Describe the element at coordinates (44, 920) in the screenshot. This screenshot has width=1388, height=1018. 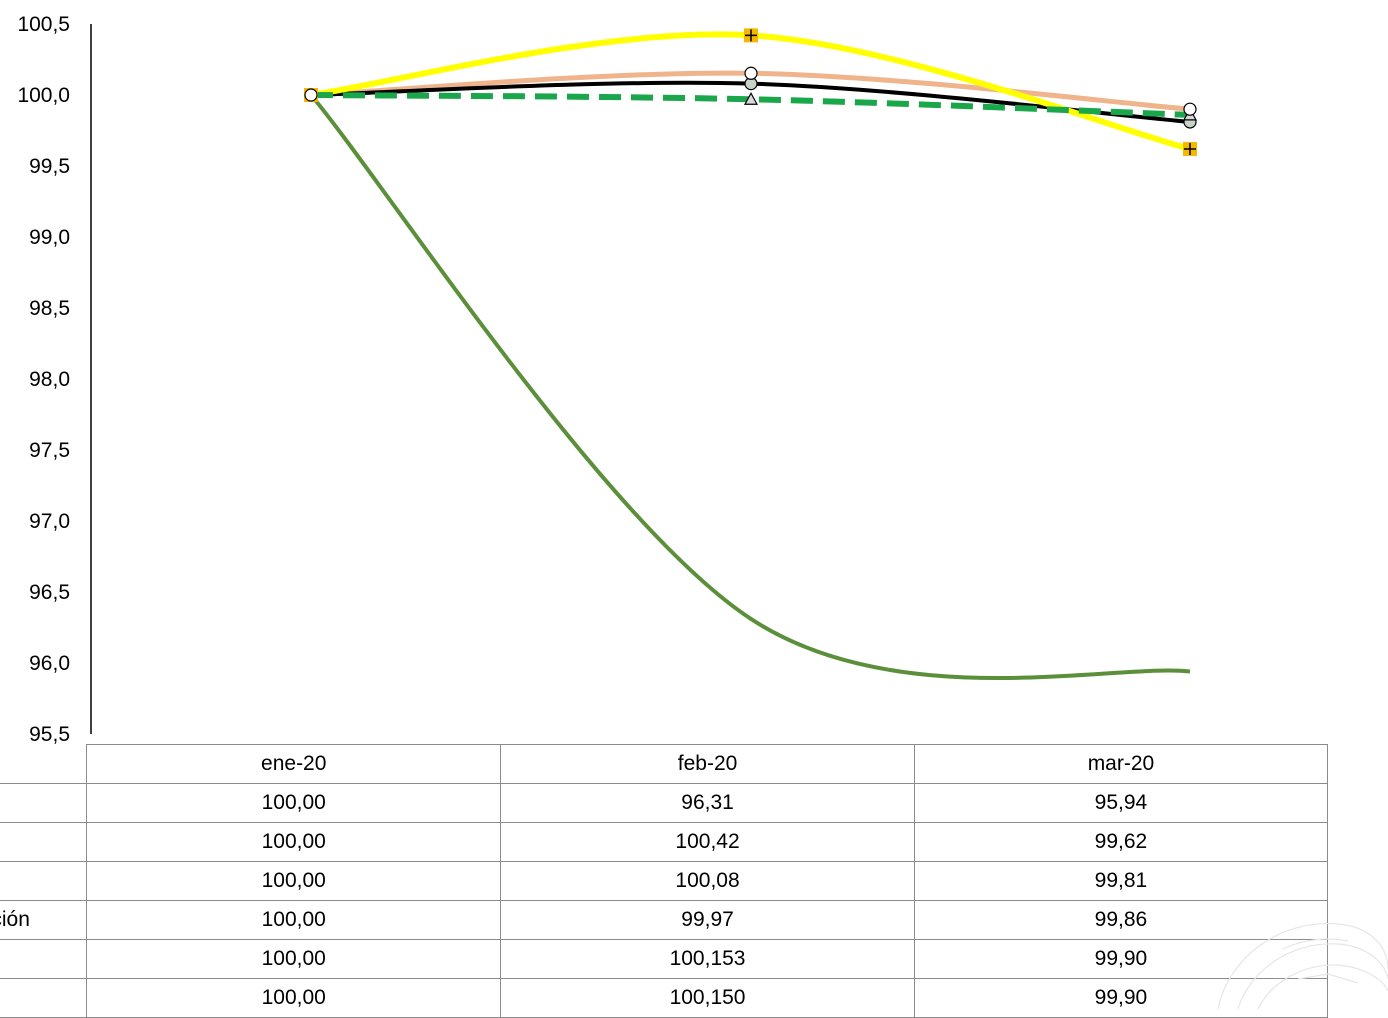
I see `series-label: servación` at that location.